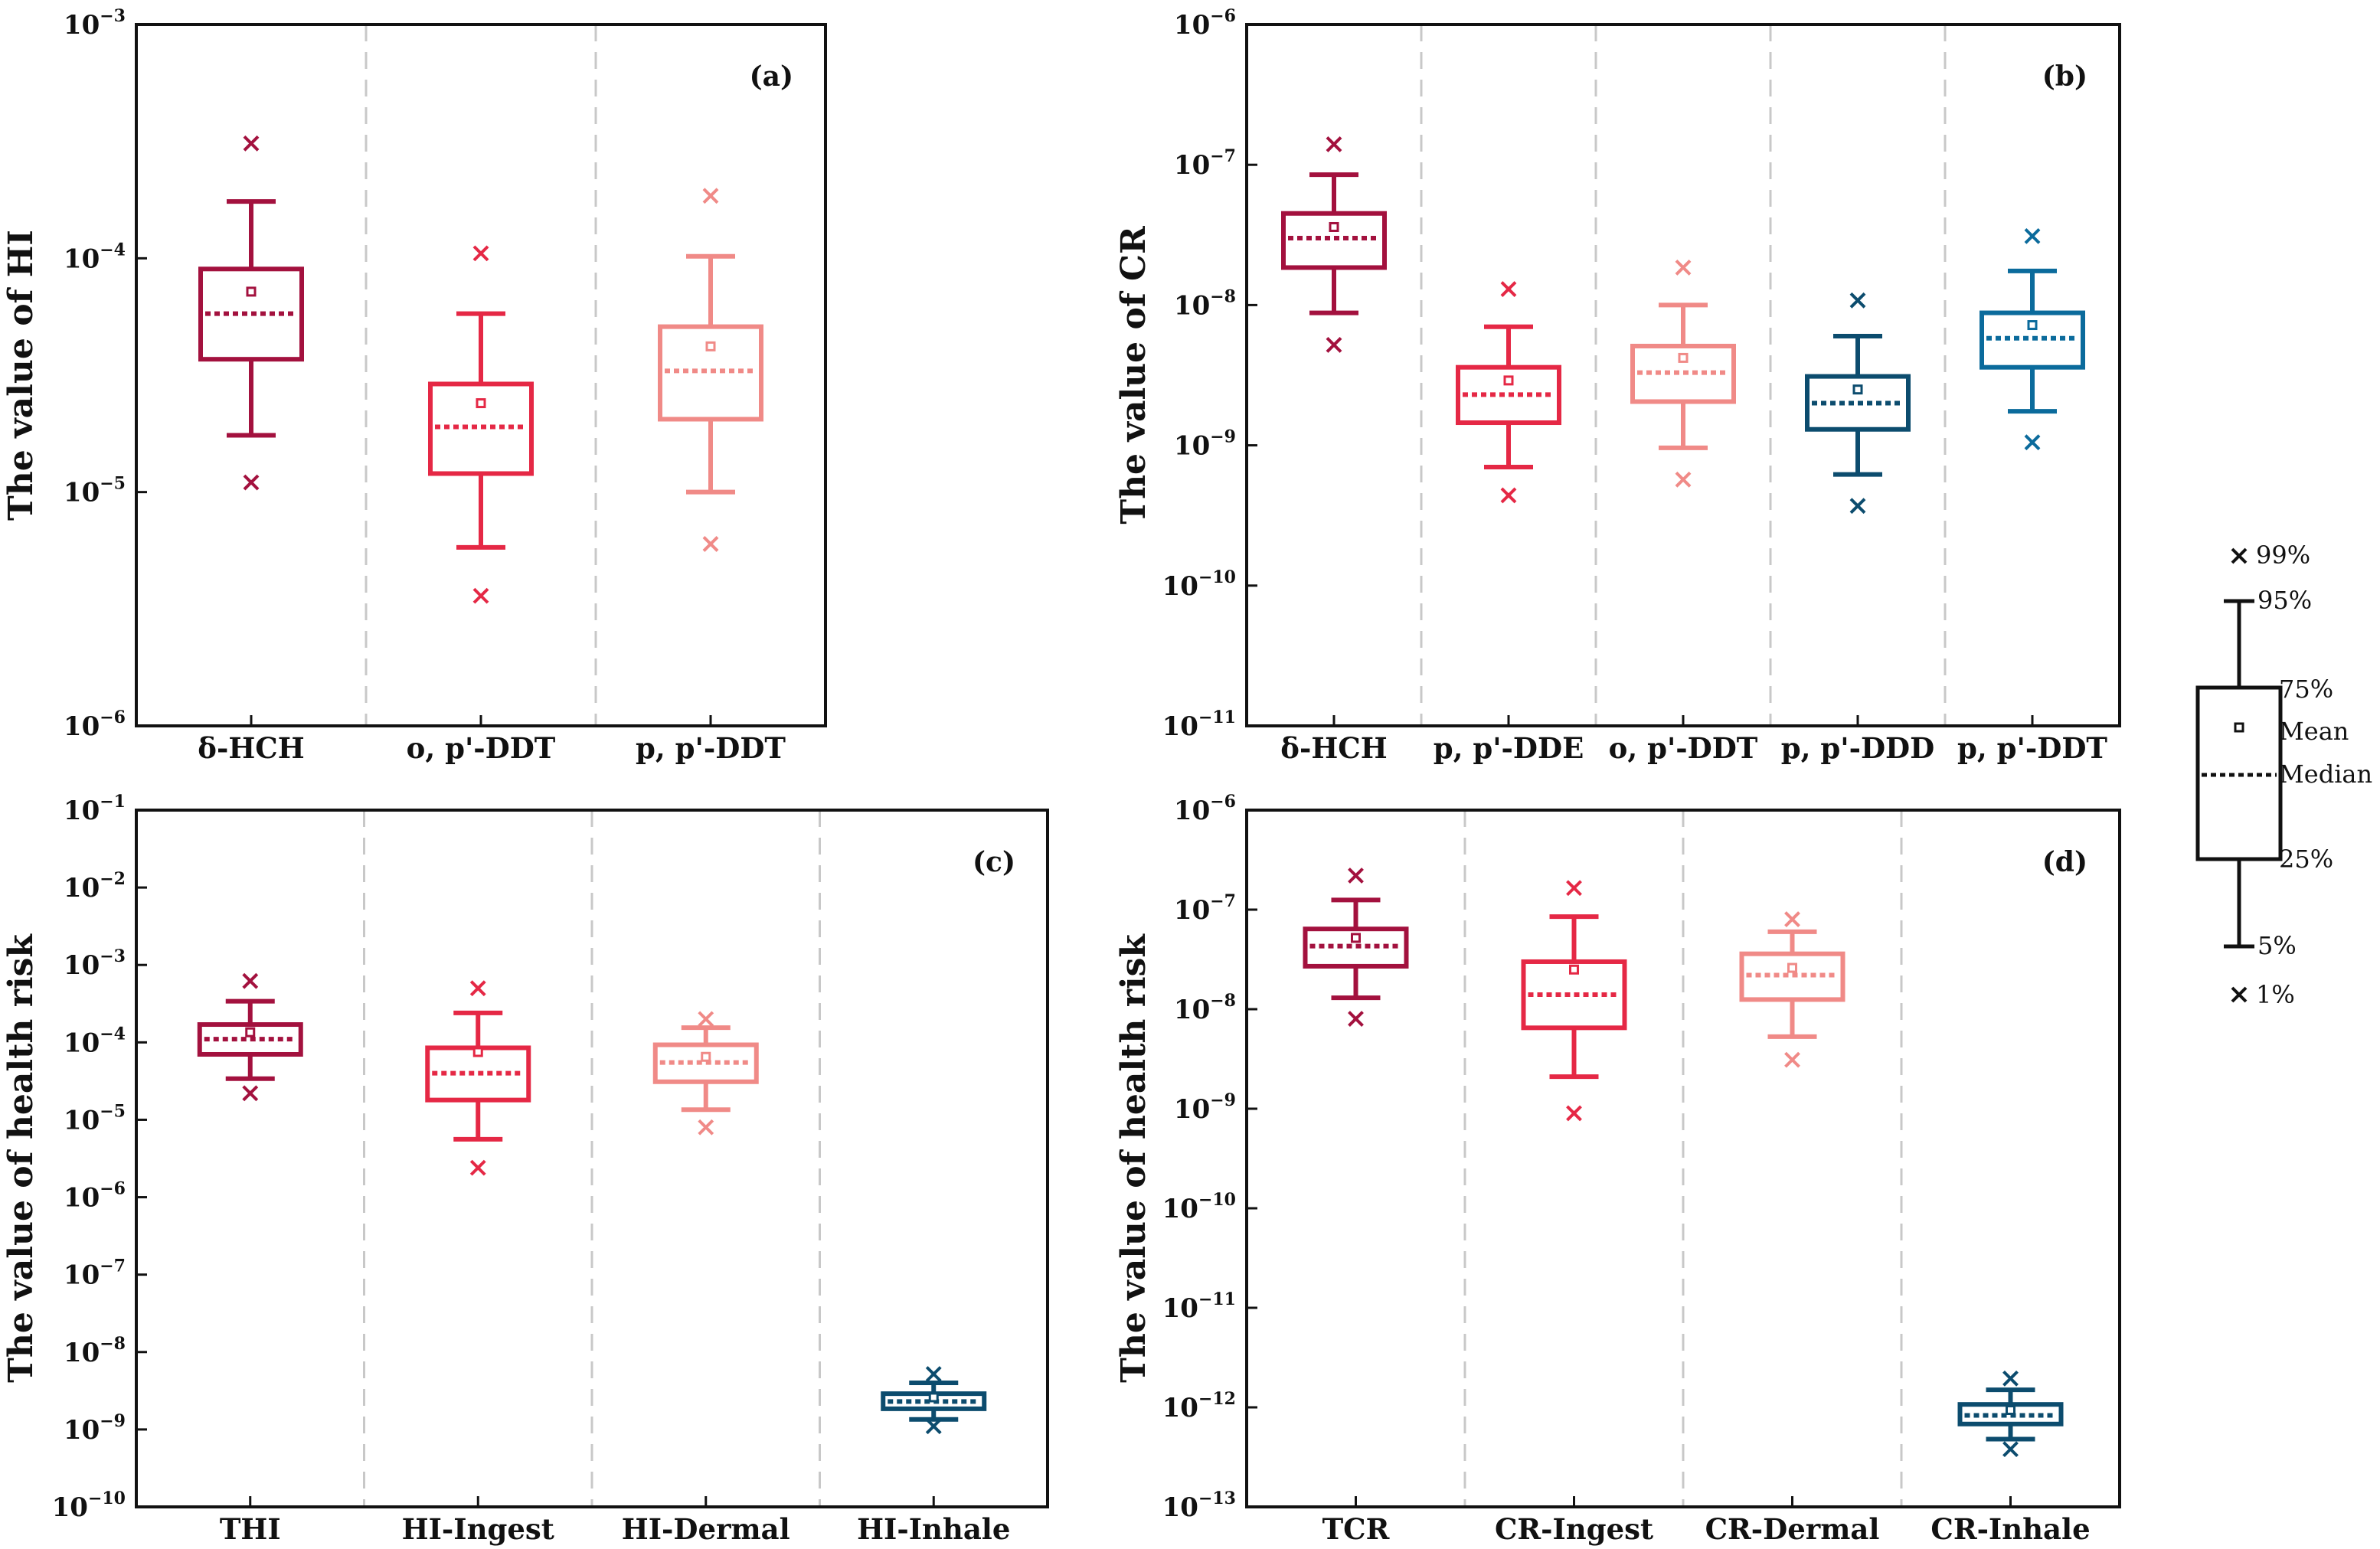 This screenshot has width=2380, height=1549. What do you see at coordinates (2275, 995) in the screenshot?
I see `legend-label-p1: 1%` at bounding box center [2275, 995].